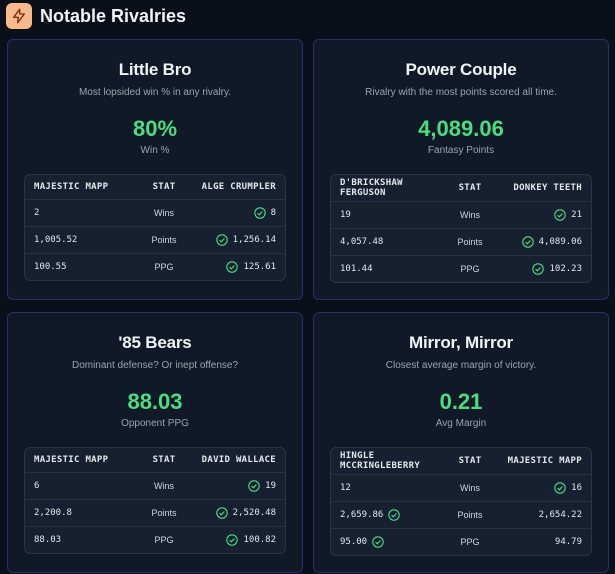 This screenshot has width=615, height=574. Describe the element at coordinates (155, 128) in the screenshot. I see `card-value: 80%` at that location.